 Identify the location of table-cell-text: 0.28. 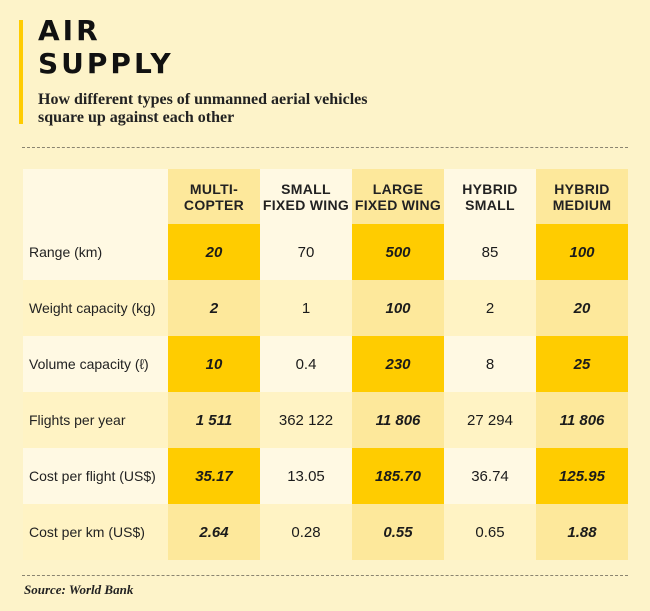
(306, 532).